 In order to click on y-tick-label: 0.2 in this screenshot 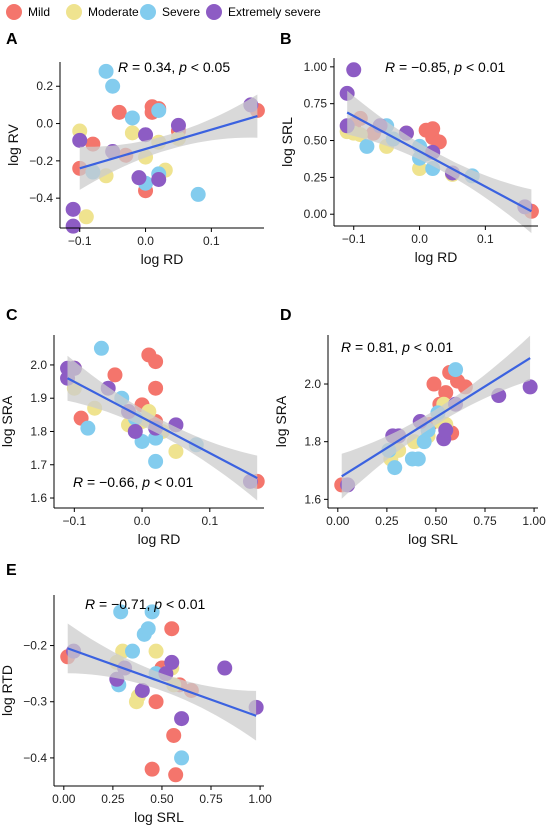, I will do `click(44, 86)`.